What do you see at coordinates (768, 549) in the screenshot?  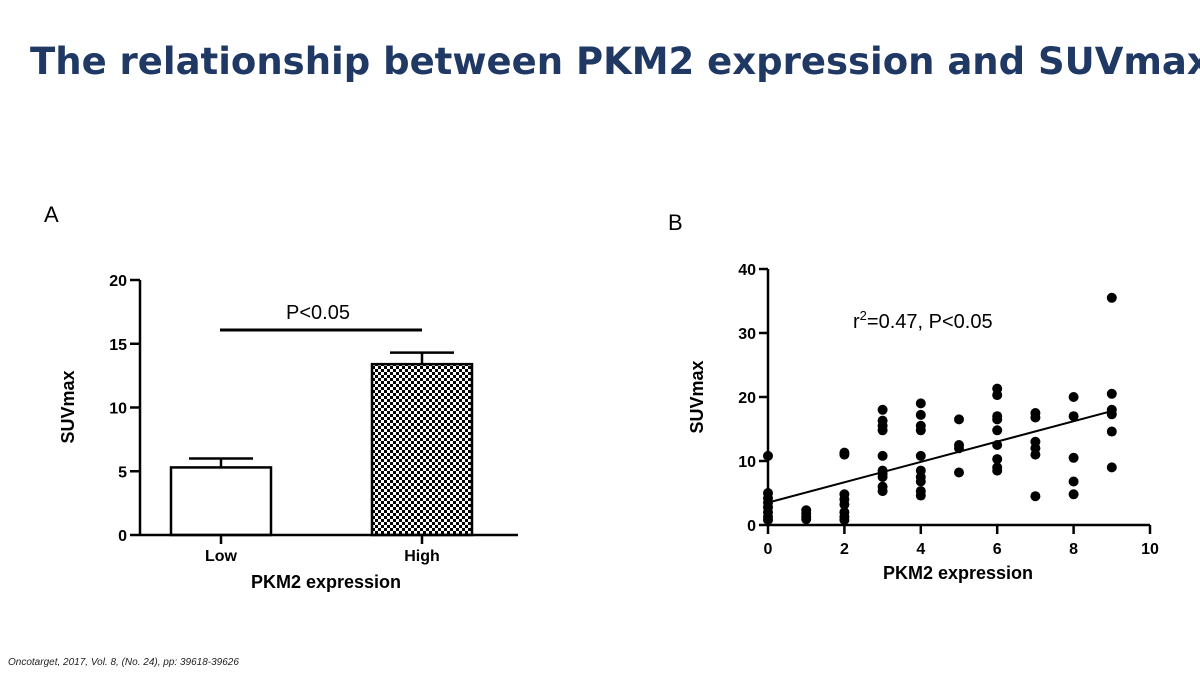 I see `x-tick-label: 0` at bounding box center [768, 549].